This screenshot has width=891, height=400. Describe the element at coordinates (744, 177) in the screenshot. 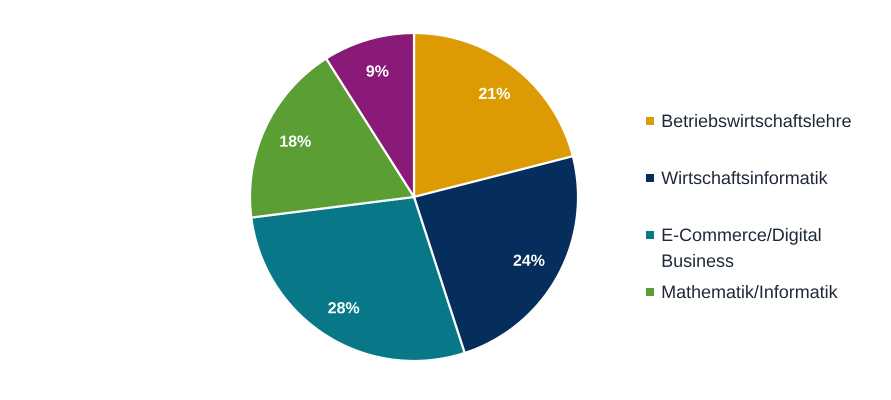

I see `legend-label: Wirtschaftsinformatik` at that location.